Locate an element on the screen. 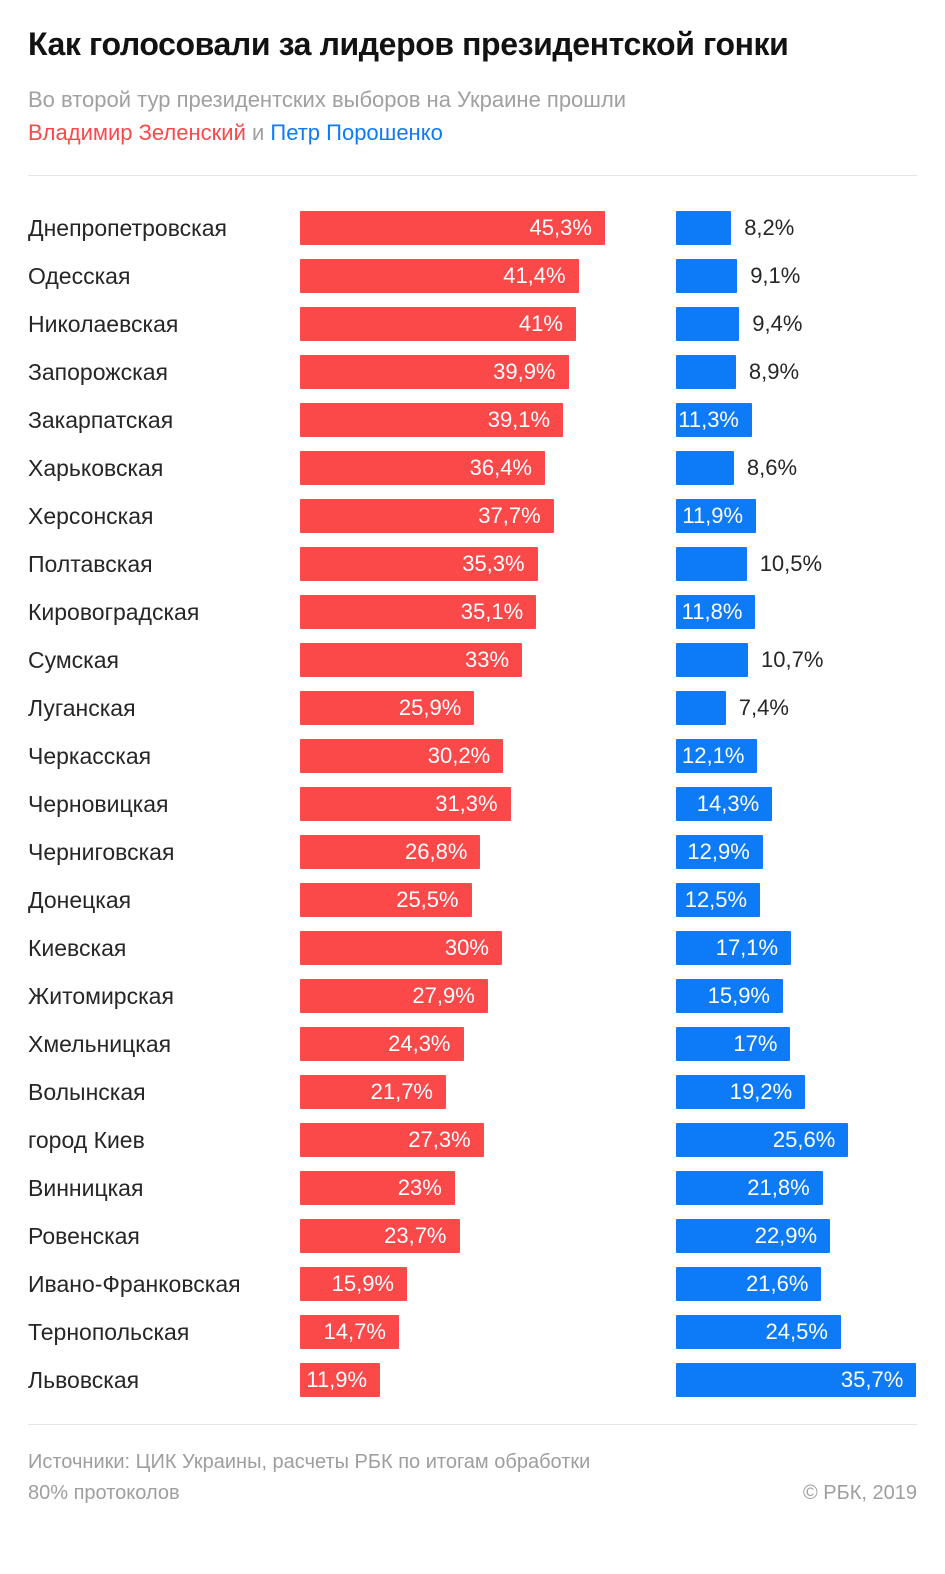  poroshenko-bar: 17% is located at coordinates (733, 1044).